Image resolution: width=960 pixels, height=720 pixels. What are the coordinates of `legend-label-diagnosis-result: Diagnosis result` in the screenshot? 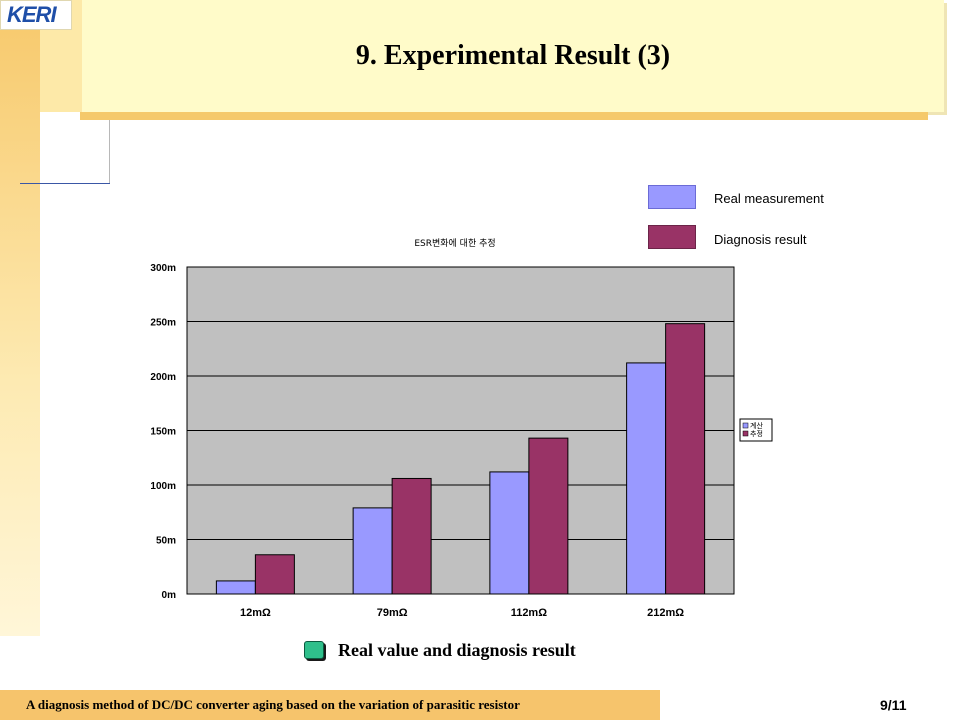 It's located at (760, 239).